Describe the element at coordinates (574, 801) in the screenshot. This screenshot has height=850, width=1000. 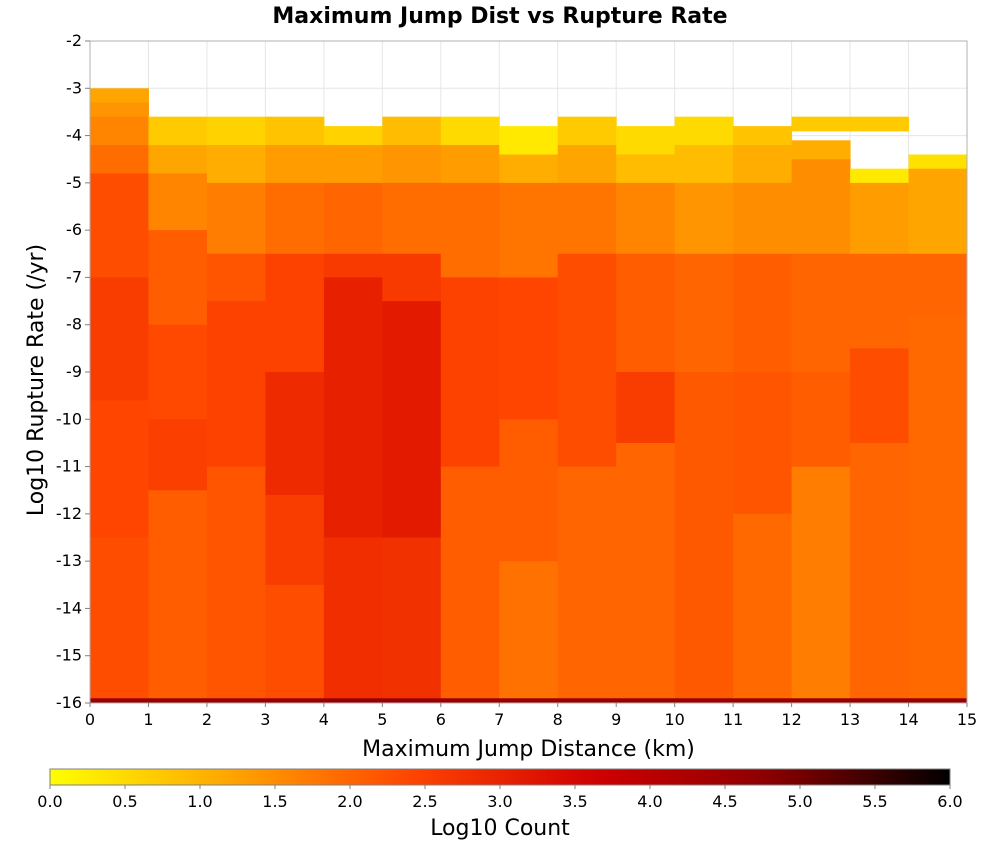
I see `colorbar-tick-label: 3.5` at that location.